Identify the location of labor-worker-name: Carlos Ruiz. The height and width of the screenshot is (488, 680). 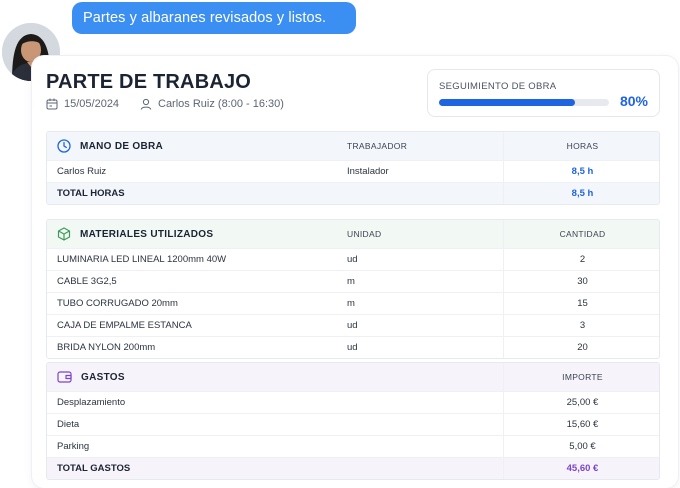
(82, 171).